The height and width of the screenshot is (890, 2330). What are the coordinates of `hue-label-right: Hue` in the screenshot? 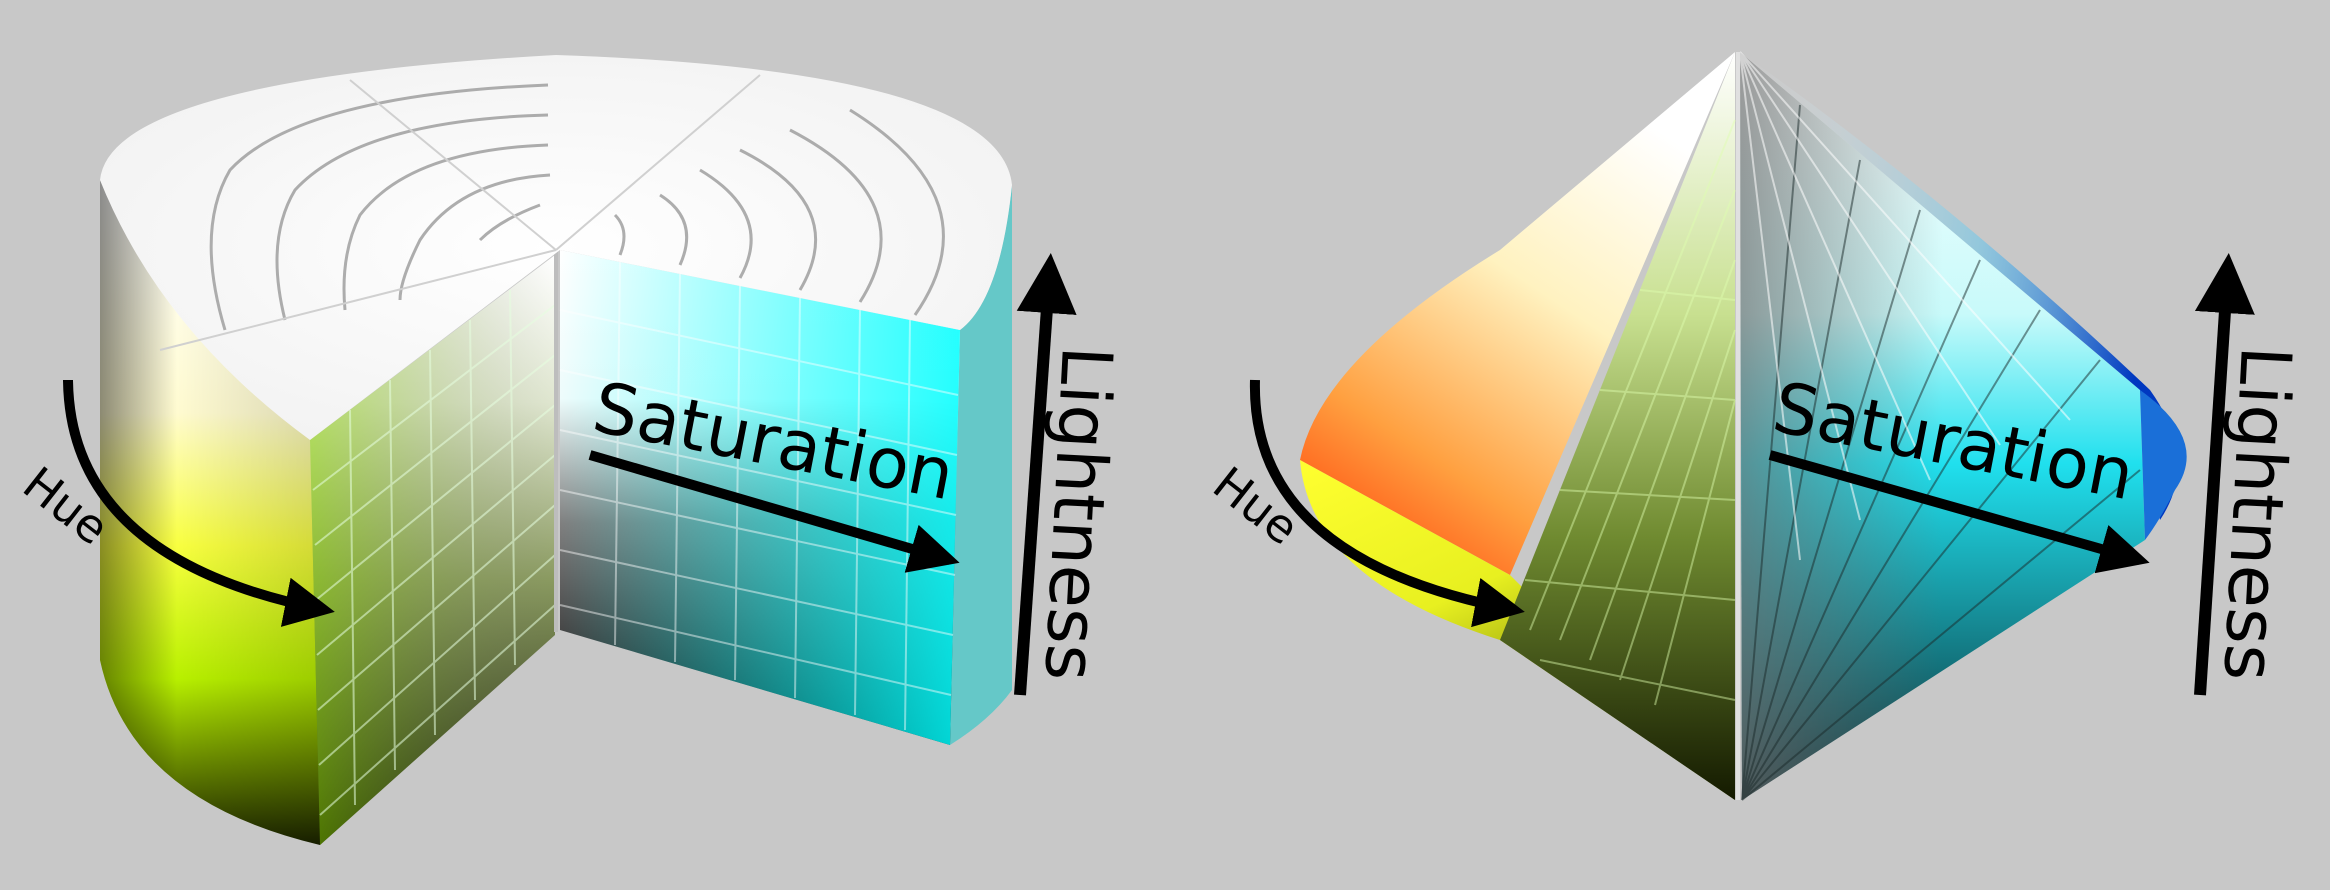 It's located at (1256, 505).